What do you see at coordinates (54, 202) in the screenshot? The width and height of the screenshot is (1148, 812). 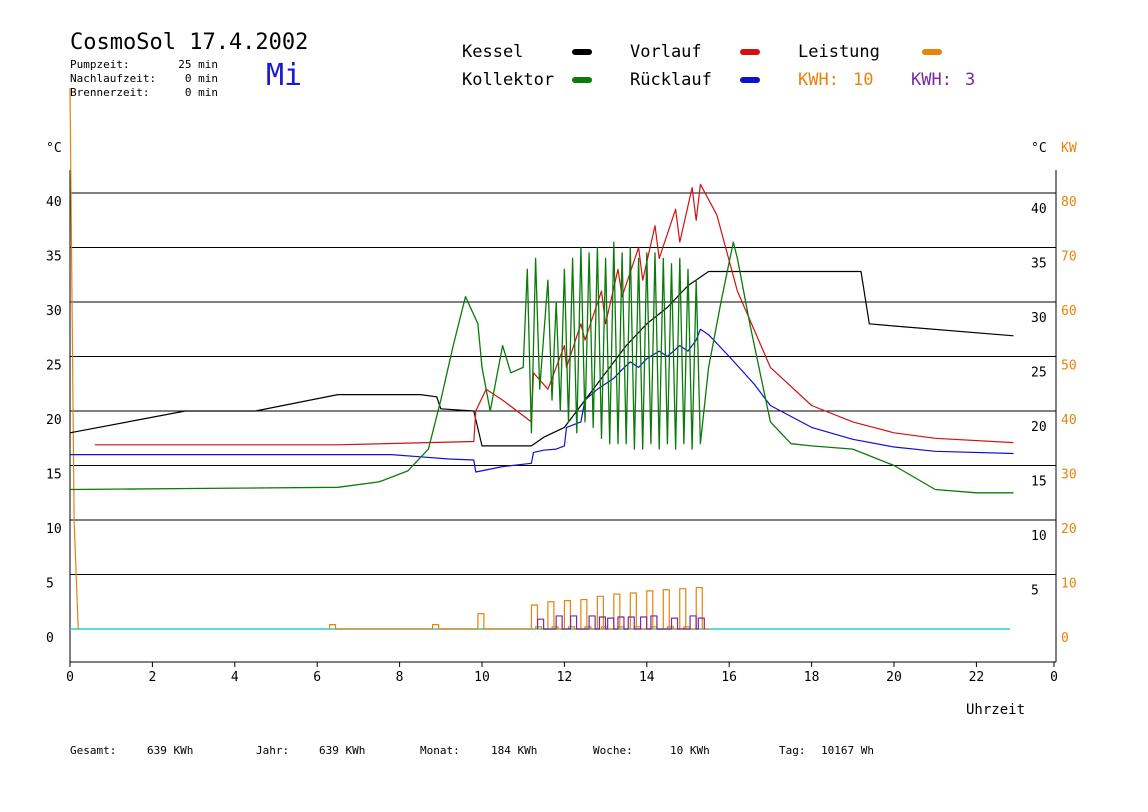 I see `y-tick-left: 40` at bounding box center [54, 202].